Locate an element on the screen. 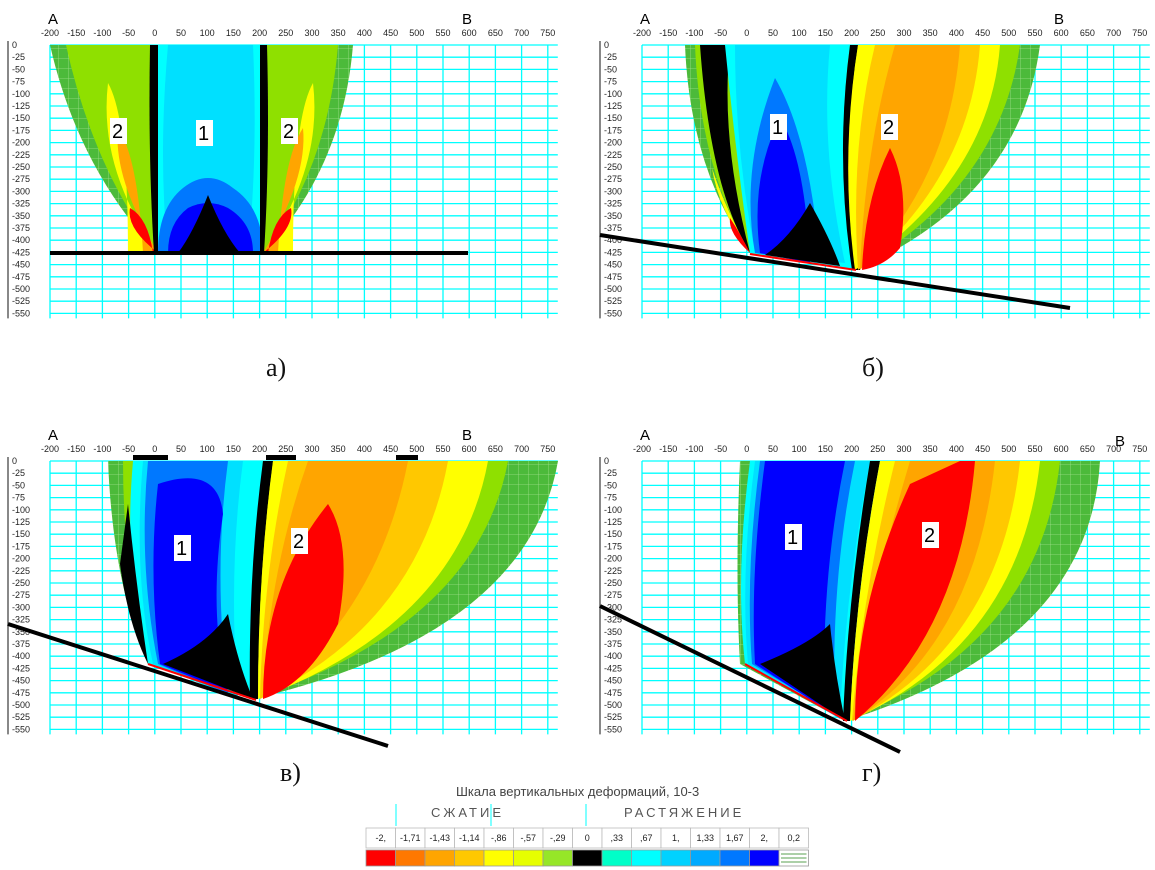  panel-c-y-tick: -475 is located at coordinates (21, 693).